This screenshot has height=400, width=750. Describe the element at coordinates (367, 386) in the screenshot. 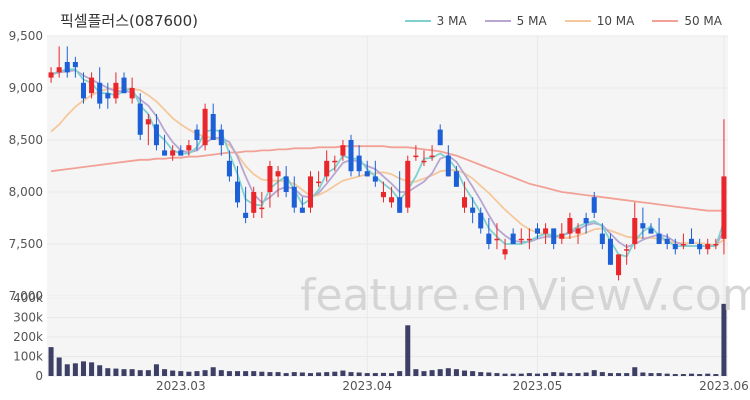

I see `date-tick-label: 2023.04` at that location.